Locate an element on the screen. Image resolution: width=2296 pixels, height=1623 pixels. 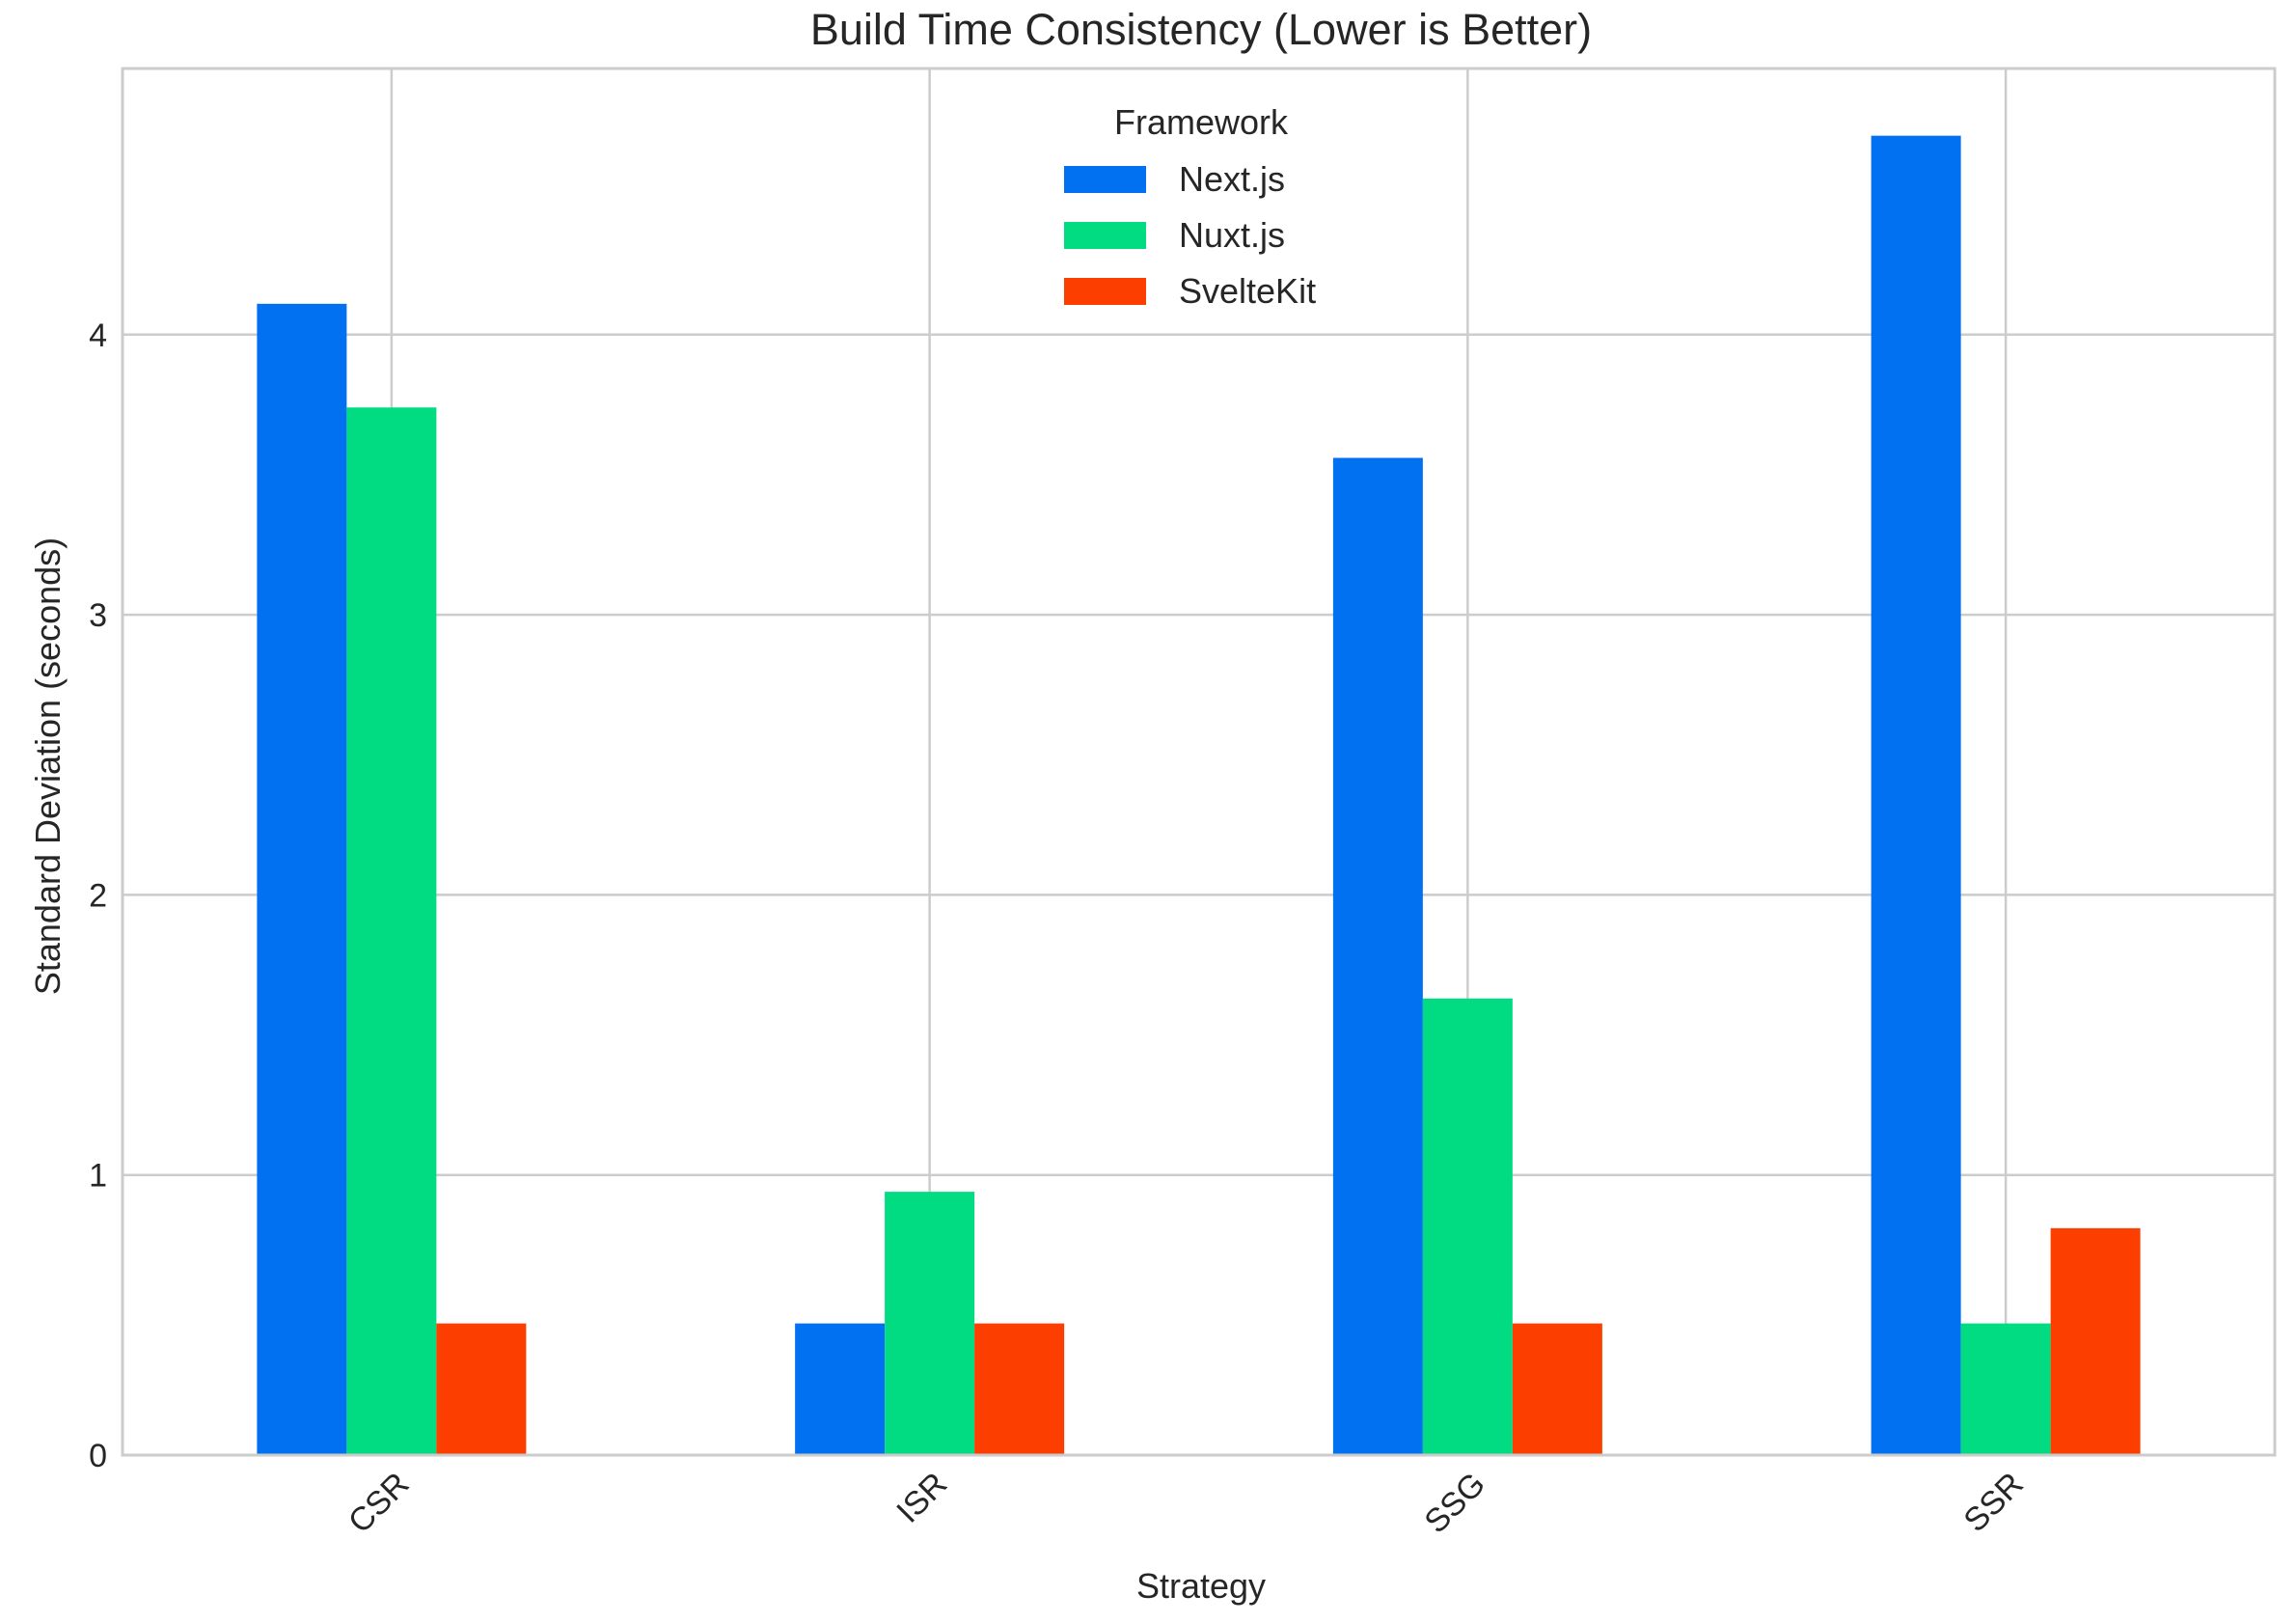
x-tick-label: ISR is located at coordinates (921, 1498).